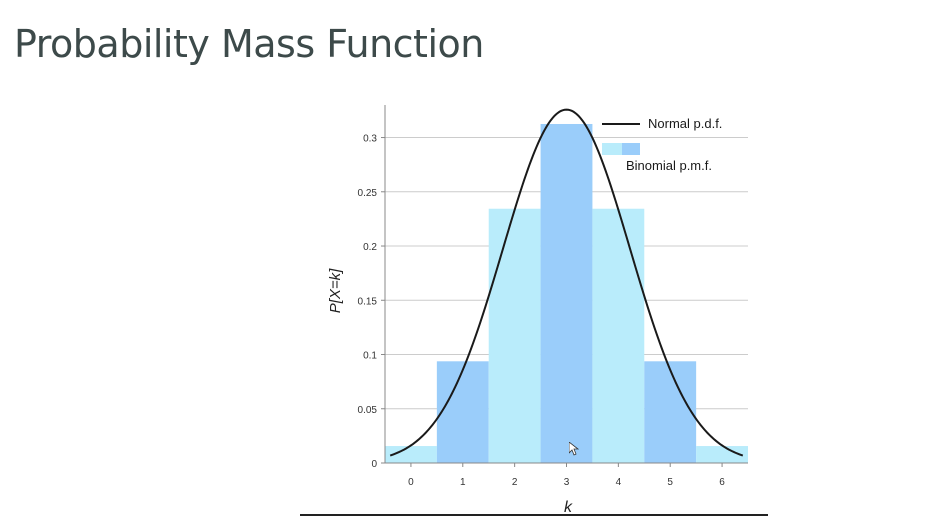 The width and height of the screenshot is (942, 525). Describe the element at coordinates (534, 515) in the screenshot. I see `slide-divider` at that location.